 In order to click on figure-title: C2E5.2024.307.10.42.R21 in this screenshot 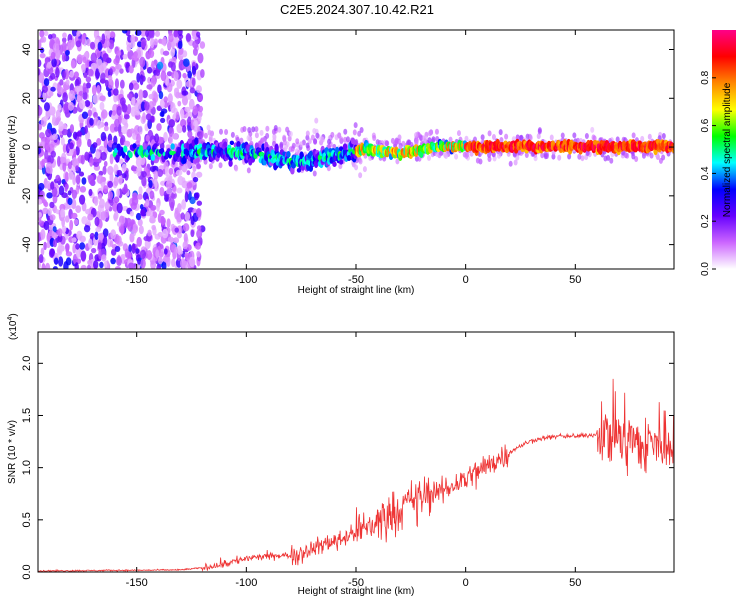, I will do `click(357, 9)`.